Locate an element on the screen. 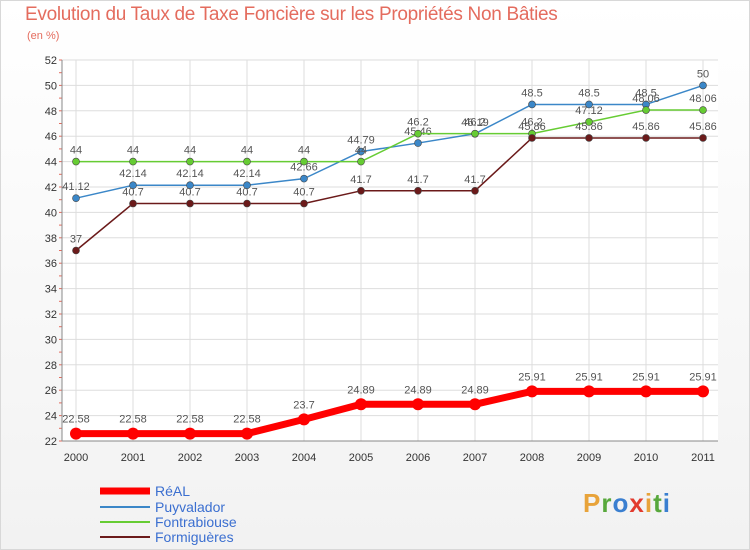  legend-label: Formiguères is located at coordinates (194, 537).